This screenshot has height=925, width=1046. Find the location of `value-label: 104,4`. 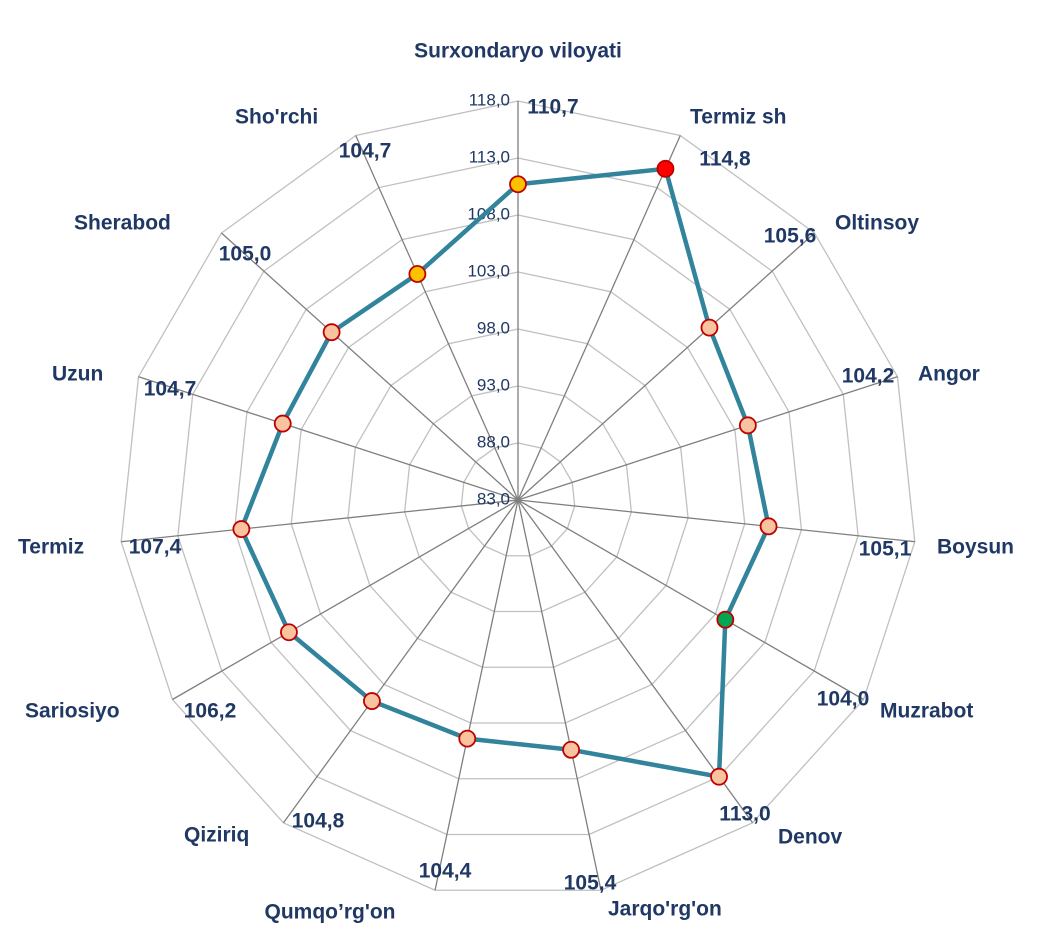

value-label: 104,4 is located at coordinates (445, 871).